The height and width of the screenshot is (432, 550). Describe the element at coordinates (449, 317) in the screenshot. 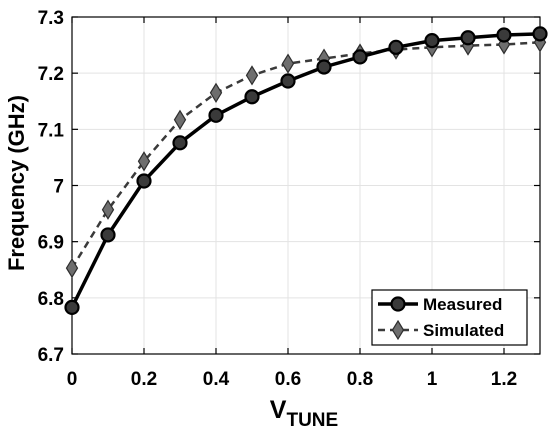

I see `legend: Measured Simulated` at that location.